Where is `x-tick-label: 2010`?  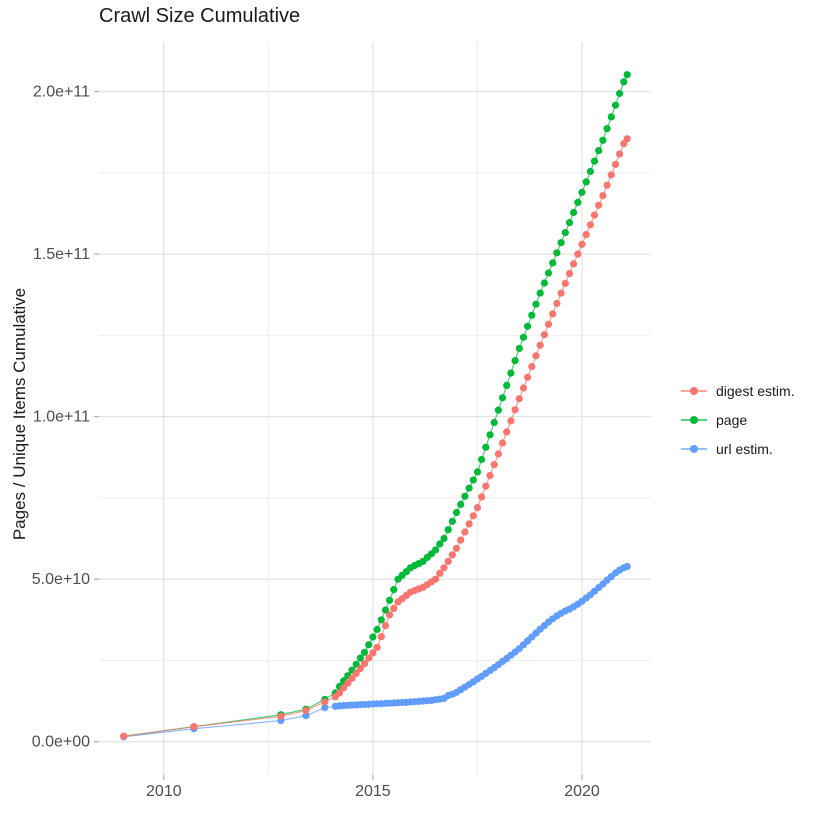
x-tick-label: 2010 is located at coordinates (164, 791).